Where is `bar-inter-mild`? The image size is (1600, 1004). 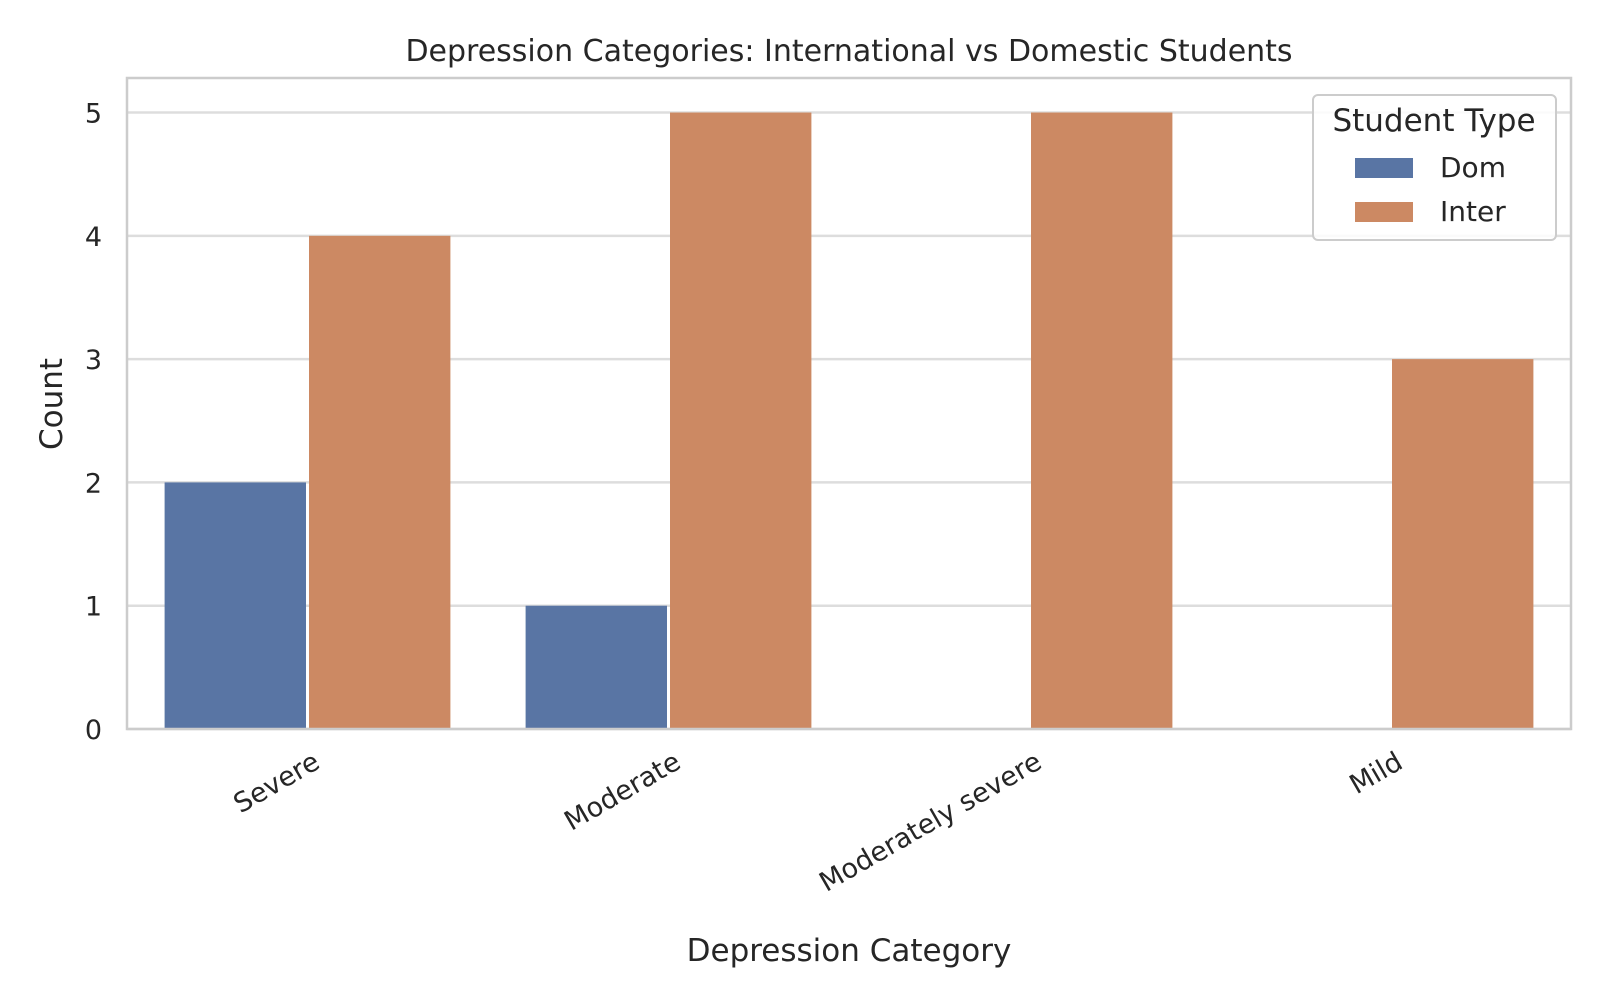 bar-inter-mild is located at coordinates (1463, 544).